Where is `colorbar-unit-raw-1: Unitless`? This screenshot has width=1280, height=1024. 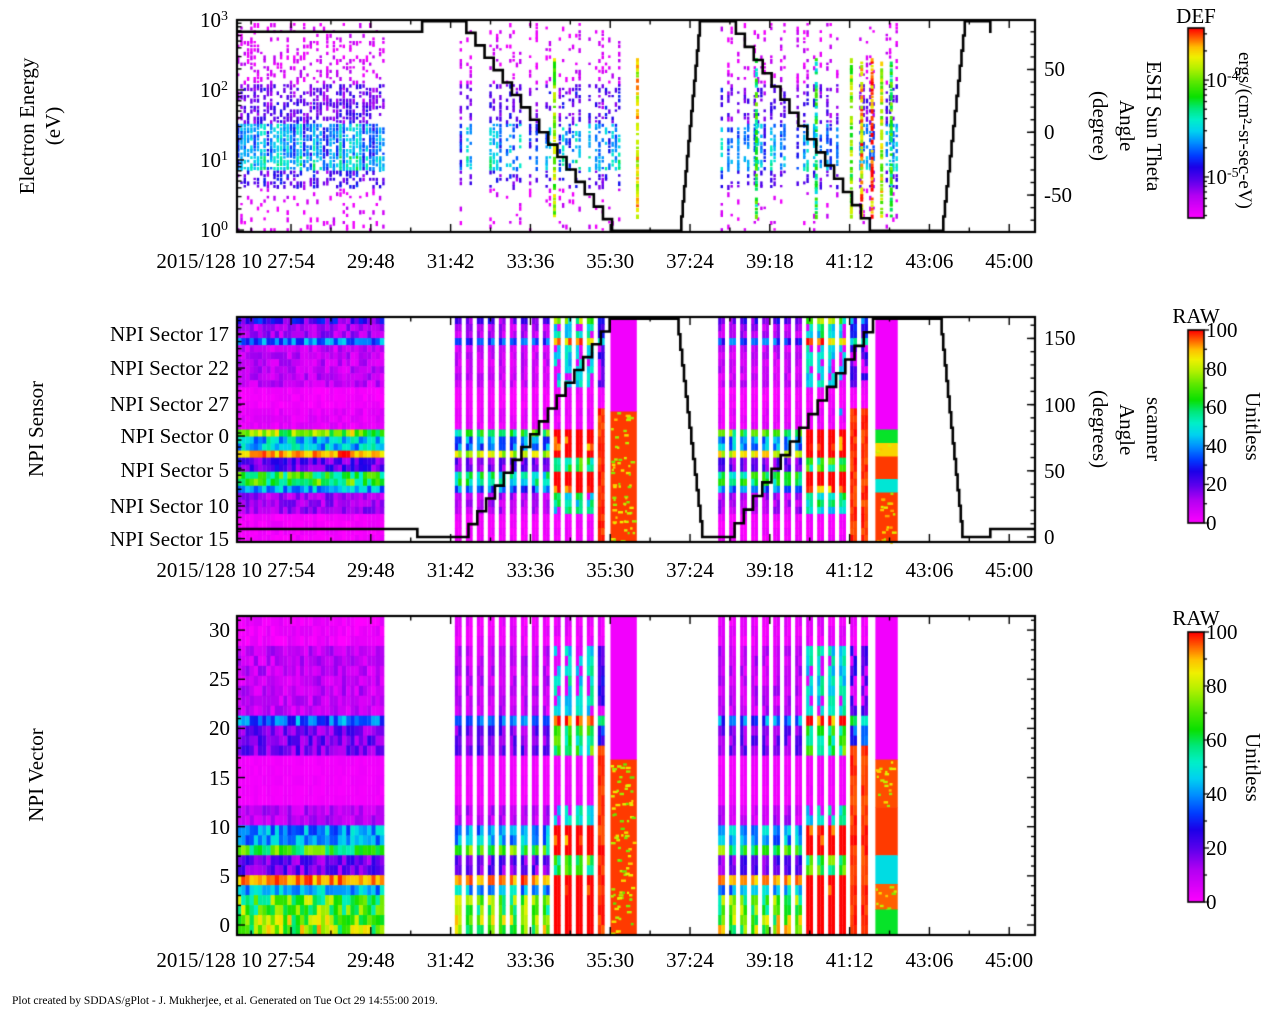 colorbar-unit-raw-1: Unitless is located at coordinates (1253, 426).